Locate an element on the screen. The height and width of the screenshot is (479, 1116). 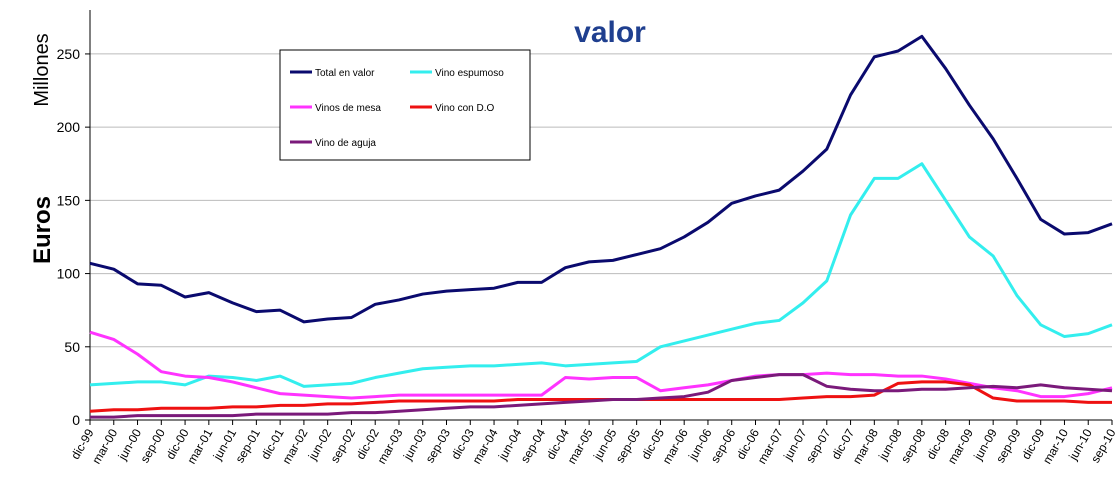
y-tick-label: 0 is located at coordinates (76, 420).